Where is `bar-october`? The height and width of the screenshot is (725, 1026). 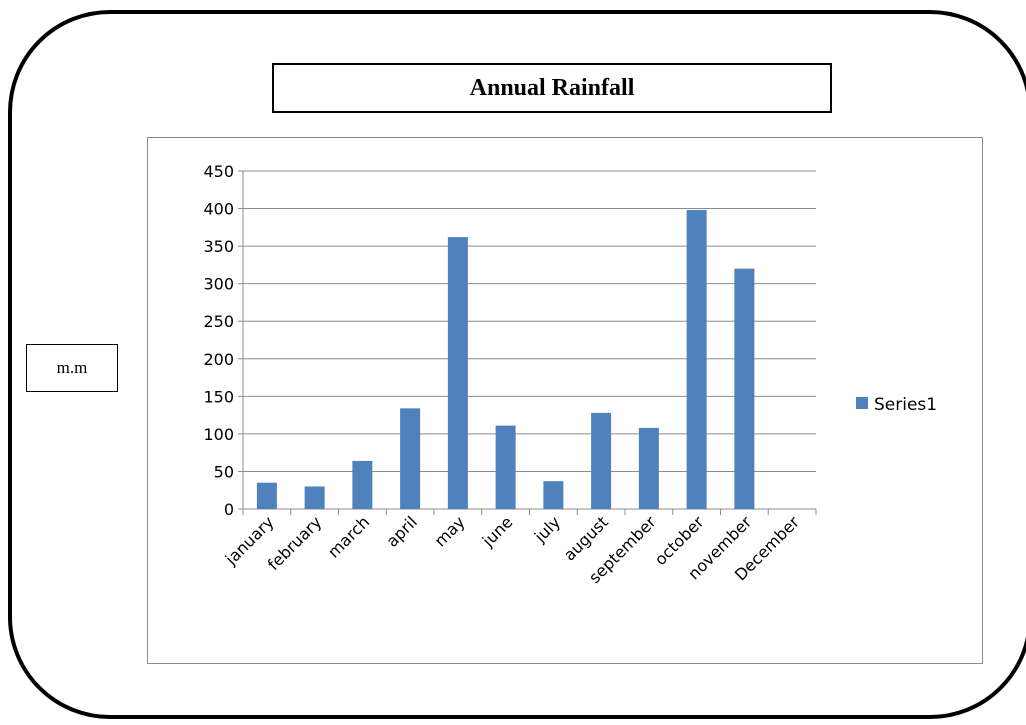
bar-october is located at coordinates (696, 359).